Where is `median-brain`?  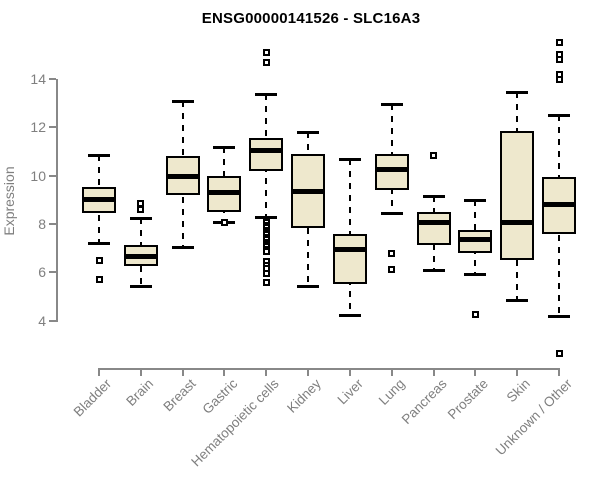 median-brain is located at coordinates (140, 257).